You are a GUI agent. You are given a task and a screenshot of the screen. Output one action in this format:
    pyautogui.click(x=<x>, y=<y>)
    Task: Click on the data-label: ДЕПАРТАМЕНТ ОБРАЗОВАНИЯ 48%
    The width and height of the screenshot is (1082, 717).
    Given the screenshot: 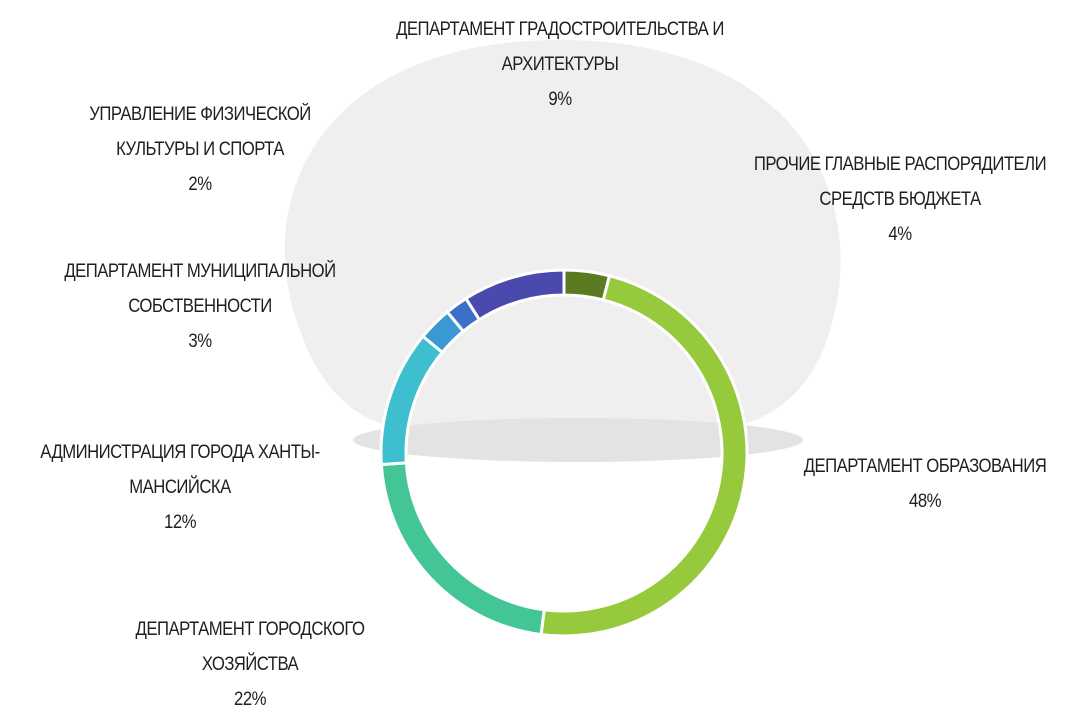 What is the action you would take?
    pyautogui.click(x=925, y=484)
    